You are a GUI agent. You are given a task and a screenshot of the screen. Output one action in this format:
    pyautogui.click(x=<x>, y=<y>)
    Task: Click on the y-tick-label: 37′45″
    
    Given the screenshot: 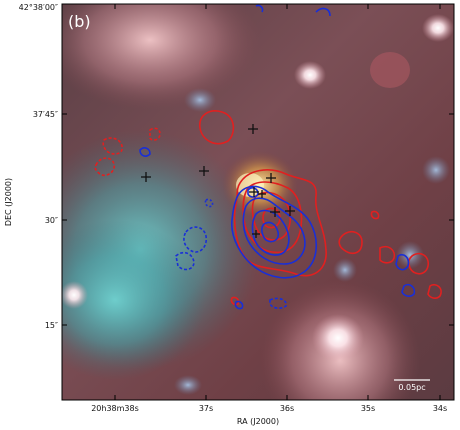 What is the action you would take?
    pyautogui.click(x=45, y=114)
    